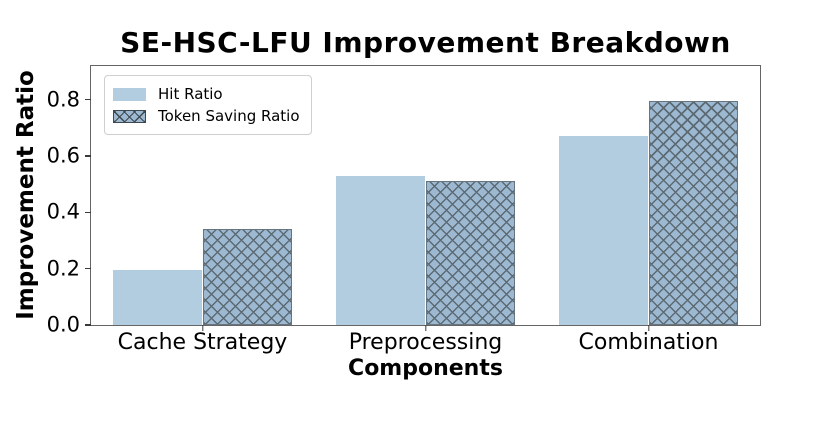 This screenshot has height=425, width=830. Describe the element at coordinates (63, 211) in the screenshot. I see `y-tick-label-0.4: 0.4` at that location.